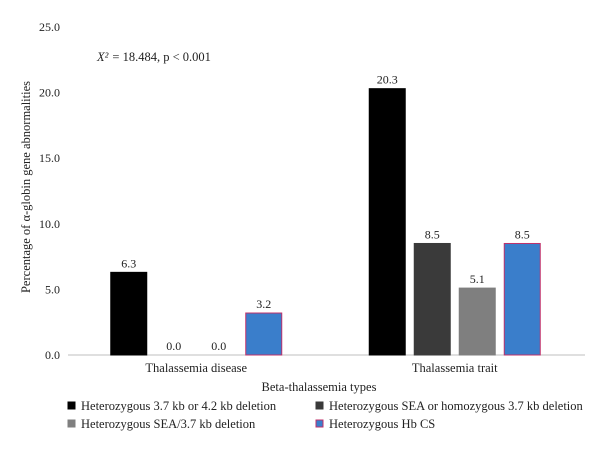 This screenshot has width=600, height=455. I want to click on x-axis-title: Beta-thalassemia types, so click(319, 387).